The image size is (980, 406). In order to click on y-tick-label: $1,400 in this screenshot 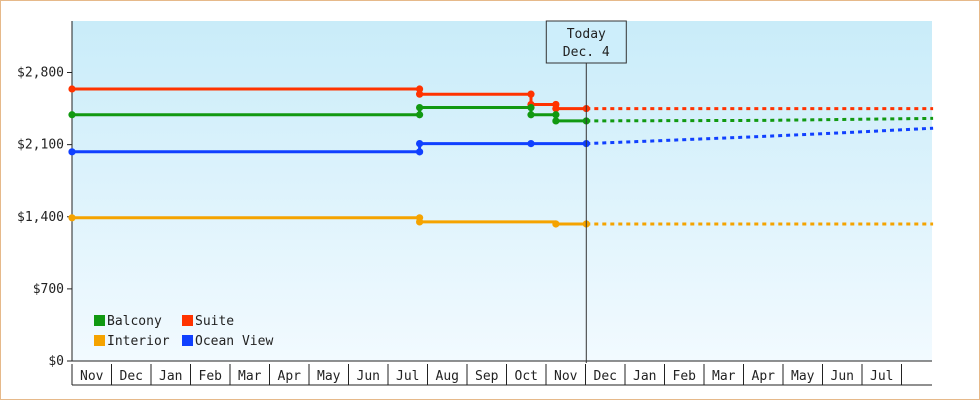, I will do `click(40, 217)`.